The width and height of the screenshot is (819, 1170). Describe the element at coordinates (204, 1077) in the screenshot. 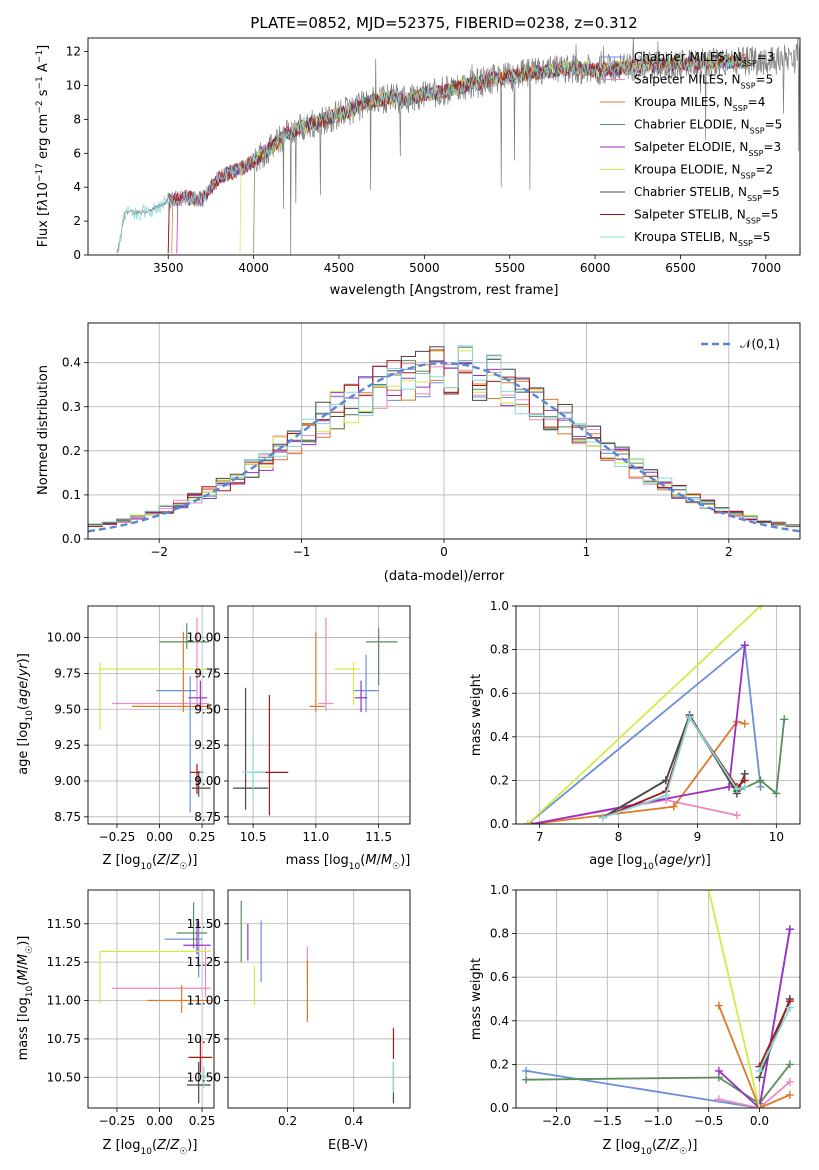

I see `mass_vs_EBV-ytick-label-0: 10.50` at that location.